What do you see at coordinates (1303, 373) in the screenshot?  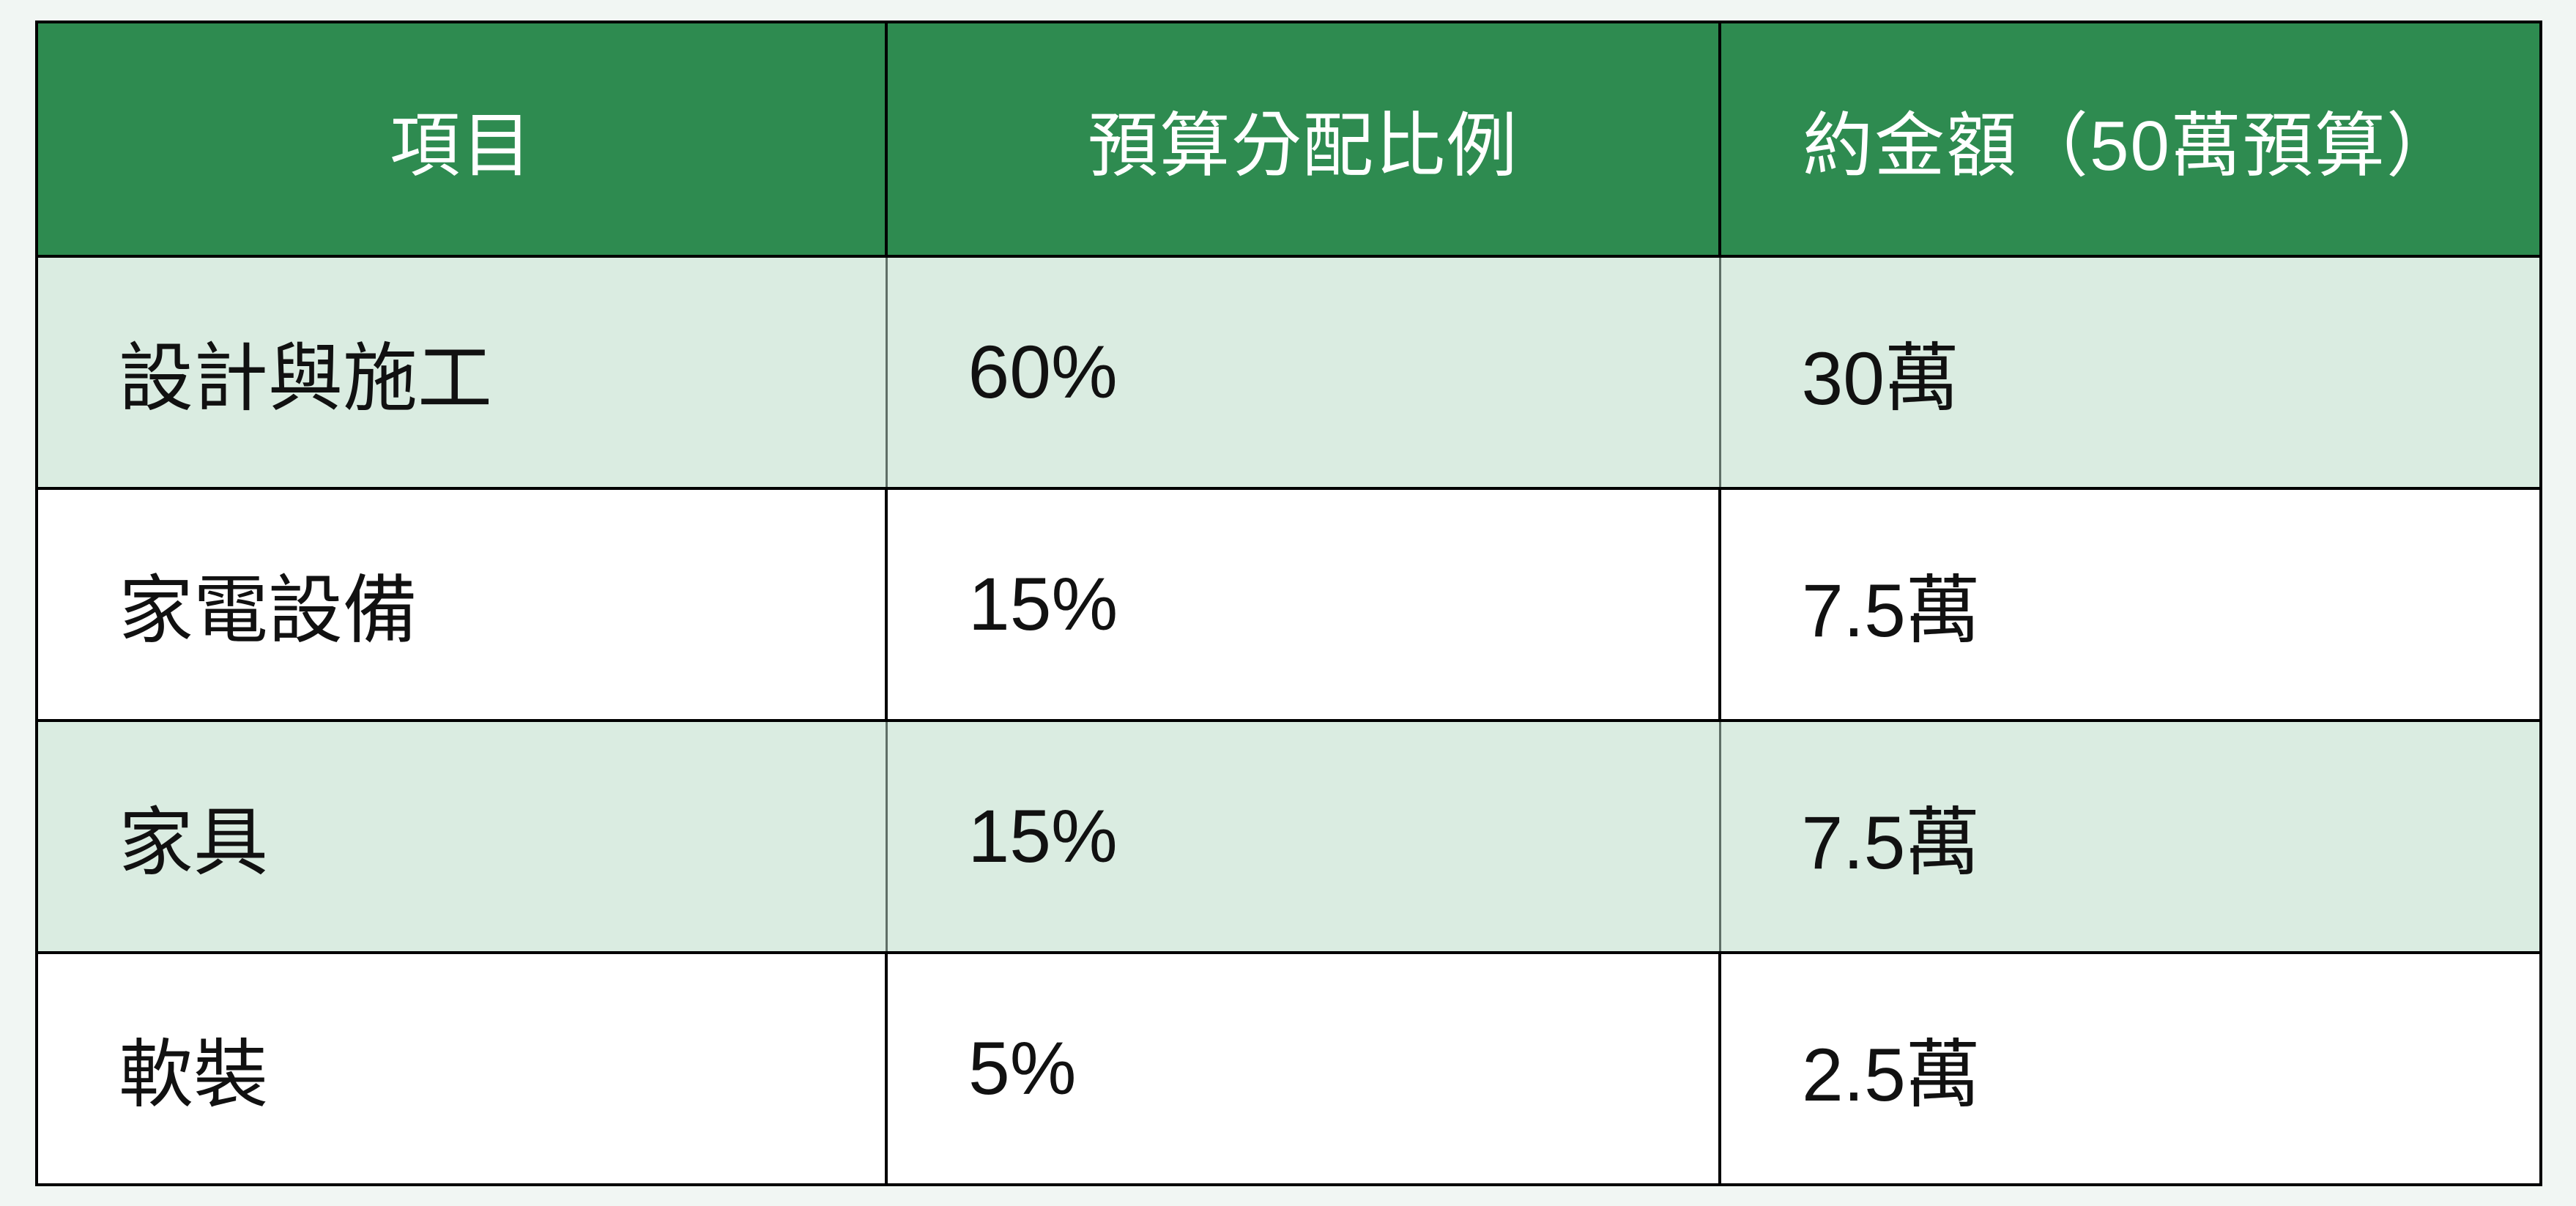 I see `cell-ratio: 60%` at bounding box center [1303, 373].